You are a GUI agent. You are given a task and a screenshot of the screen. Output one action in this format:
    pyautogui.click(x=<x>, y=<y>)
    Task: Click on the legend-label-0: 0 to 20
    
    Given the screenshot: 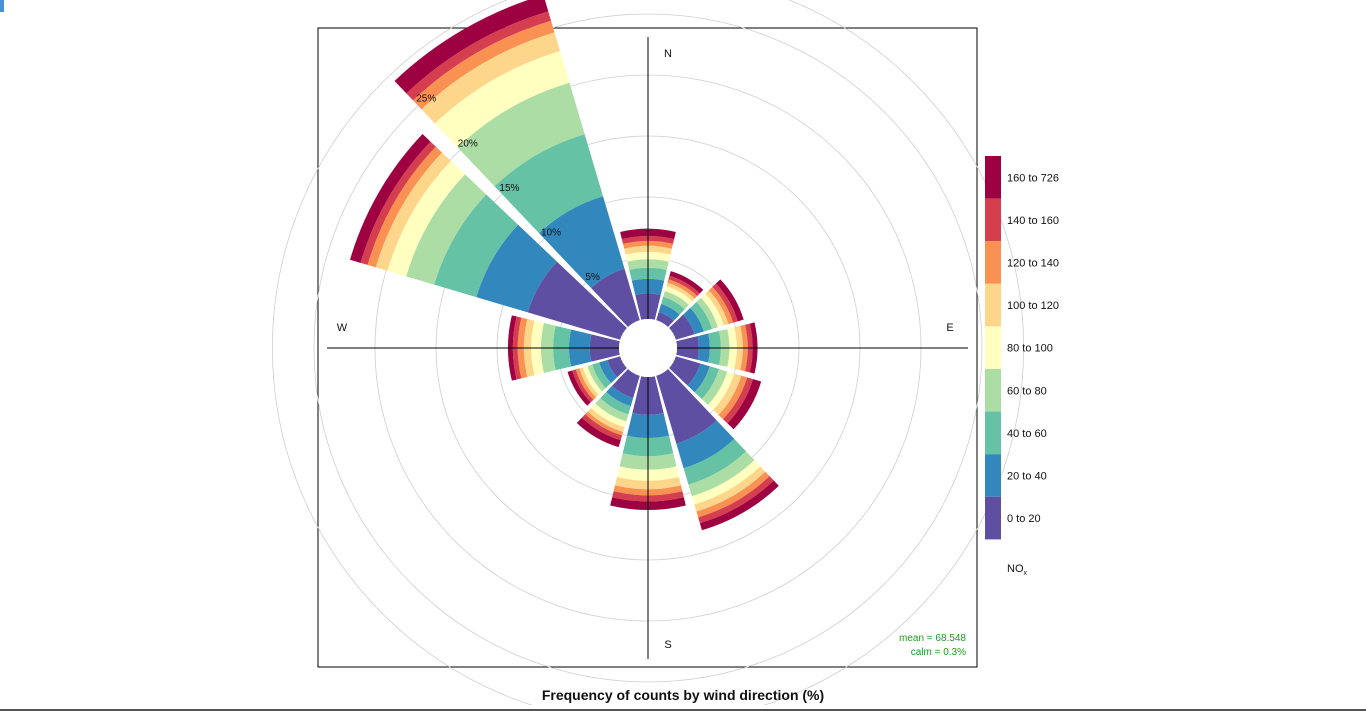 What is the action you would take?
    pyautogui.click(x=1024, y=519)
    